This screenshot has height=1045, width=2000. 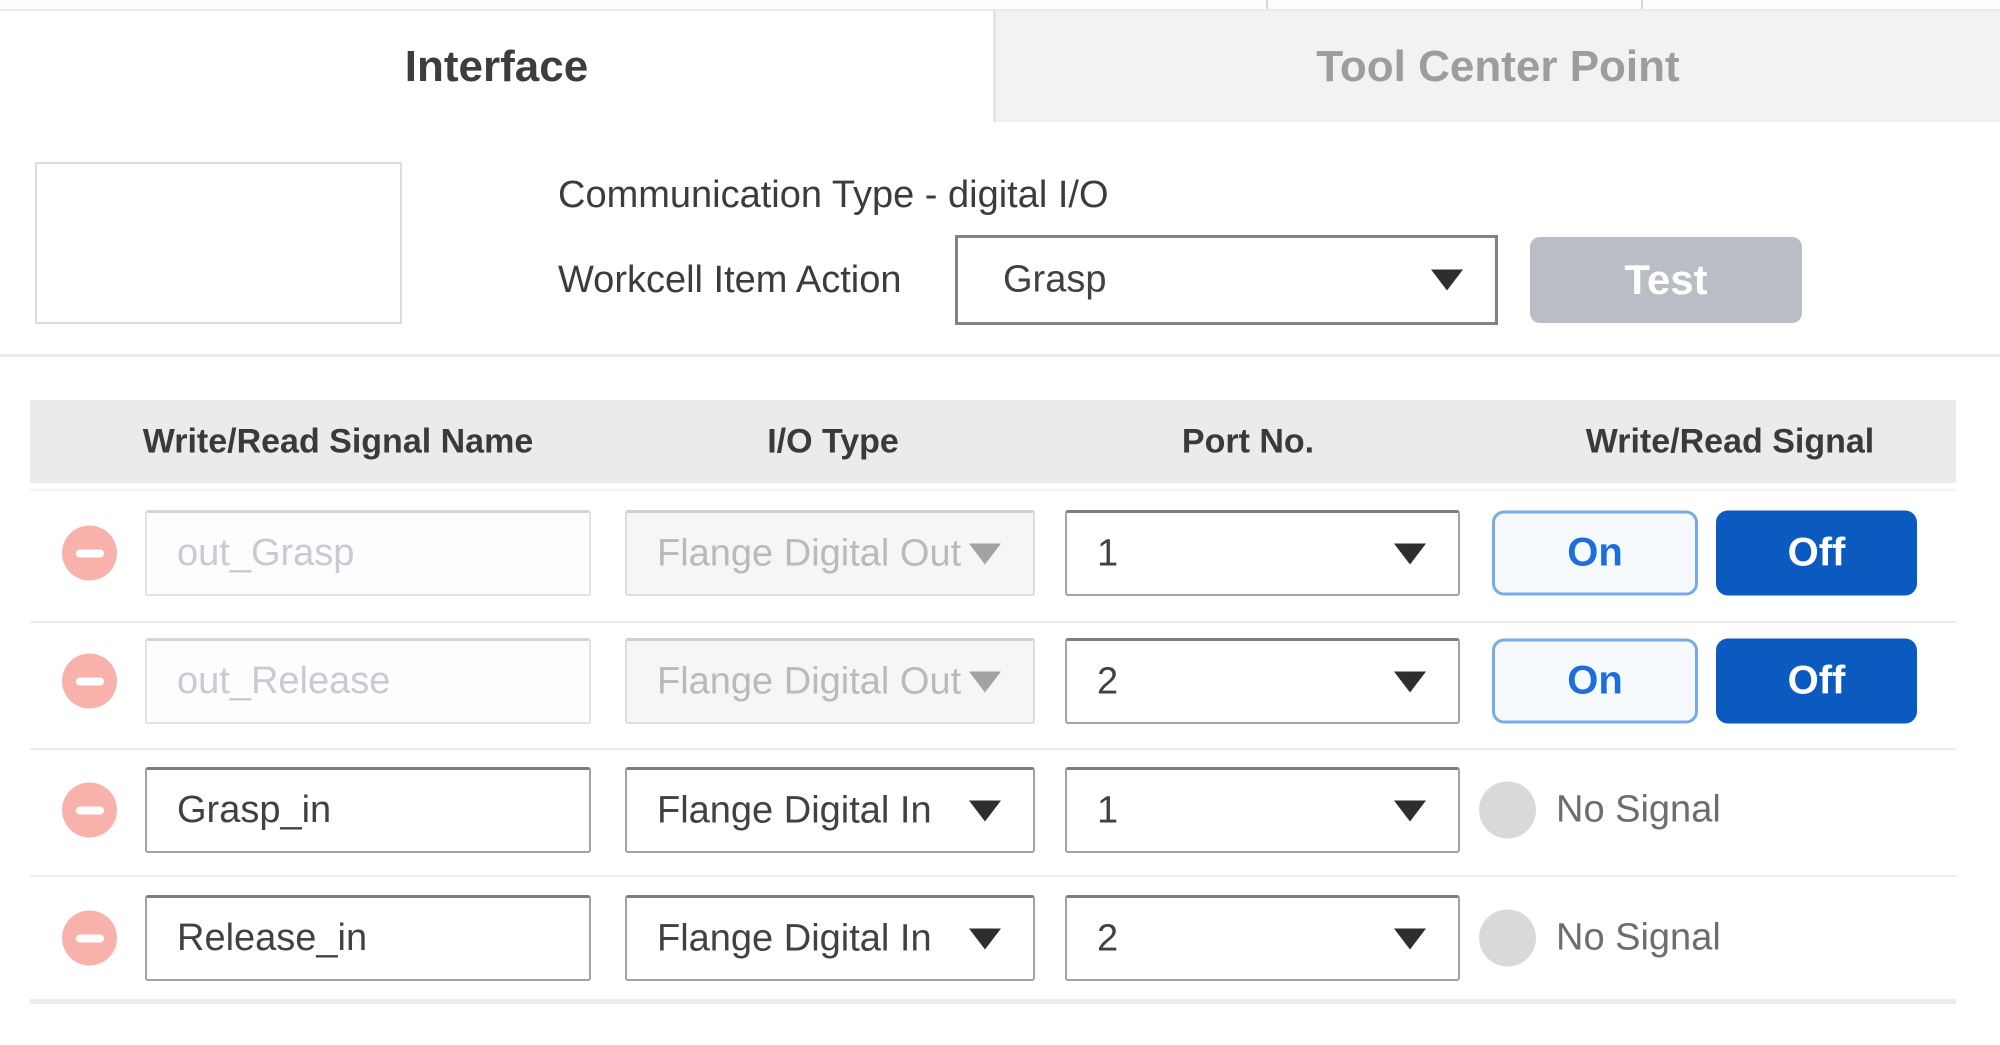 I want to click on table-bottom-divider, so click(x=993, y=1001).